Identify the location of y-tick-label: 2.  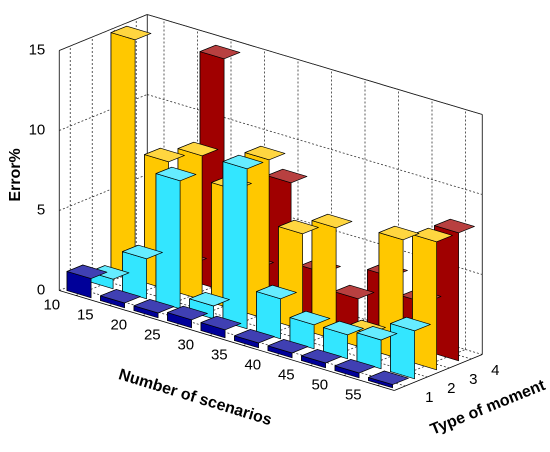
(451, 388).